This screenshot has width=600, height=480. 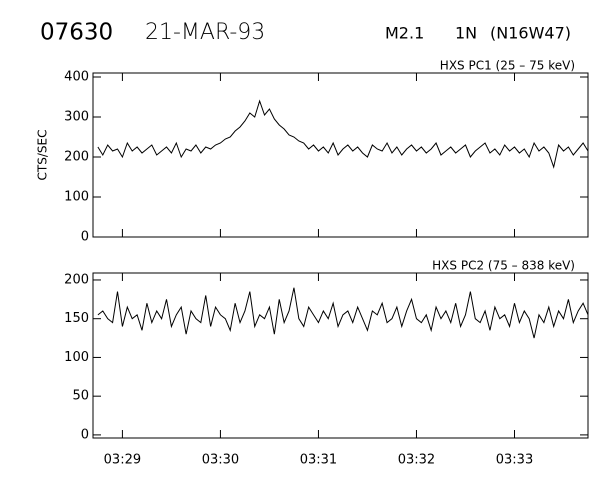 What do you see at coordinates (43, 155) in the screenshot?
I see `y-axis-label: CTS/SEC` at bounding box center [43, 155].